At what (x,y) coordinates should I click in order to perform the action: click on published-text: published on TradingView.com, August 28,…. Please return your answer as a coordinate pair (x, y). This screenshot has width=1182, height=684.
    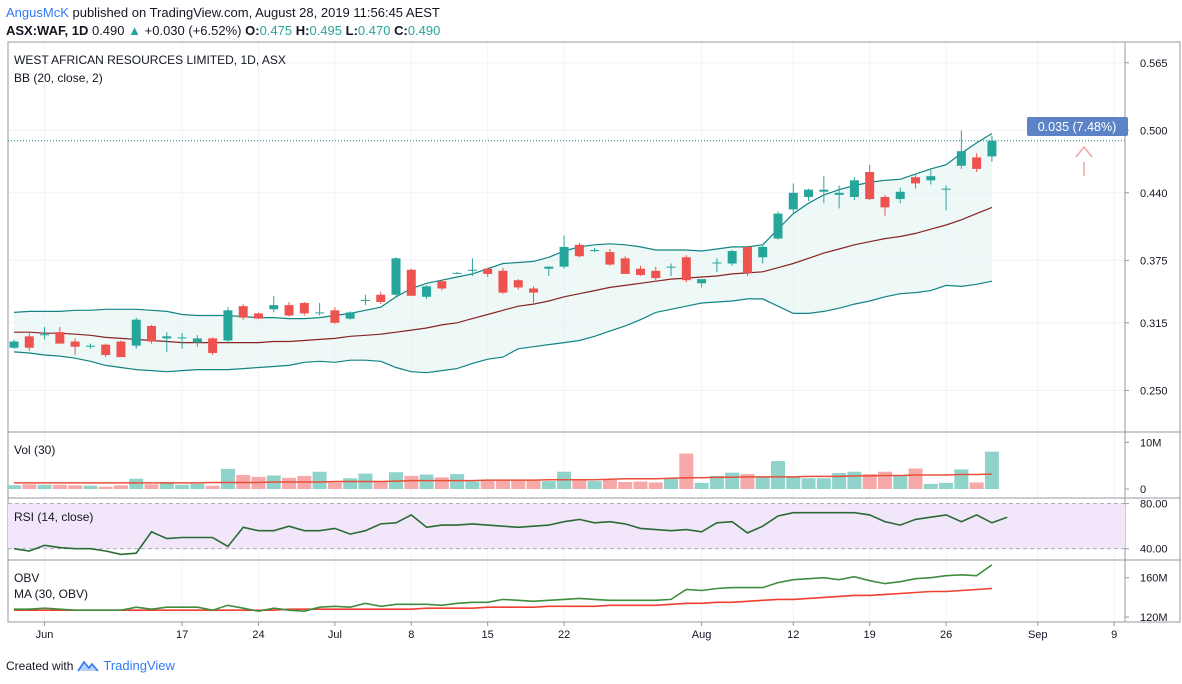
    Looking at the image, I should click on (254, 12).